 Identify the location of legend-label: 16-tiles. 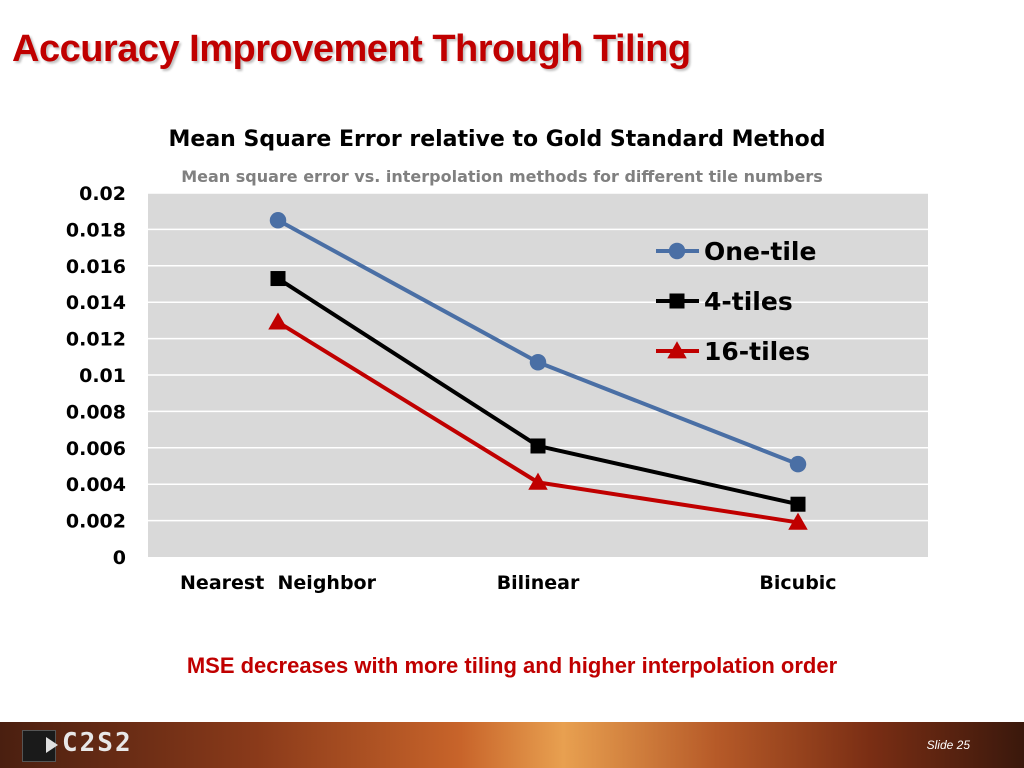
(757, 351).